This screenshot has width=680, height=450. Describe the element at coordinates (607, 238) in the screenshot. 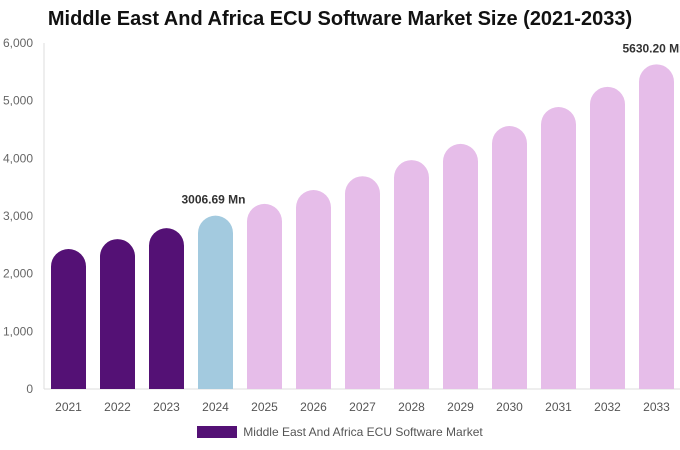

I see `bar-2032` at that location.